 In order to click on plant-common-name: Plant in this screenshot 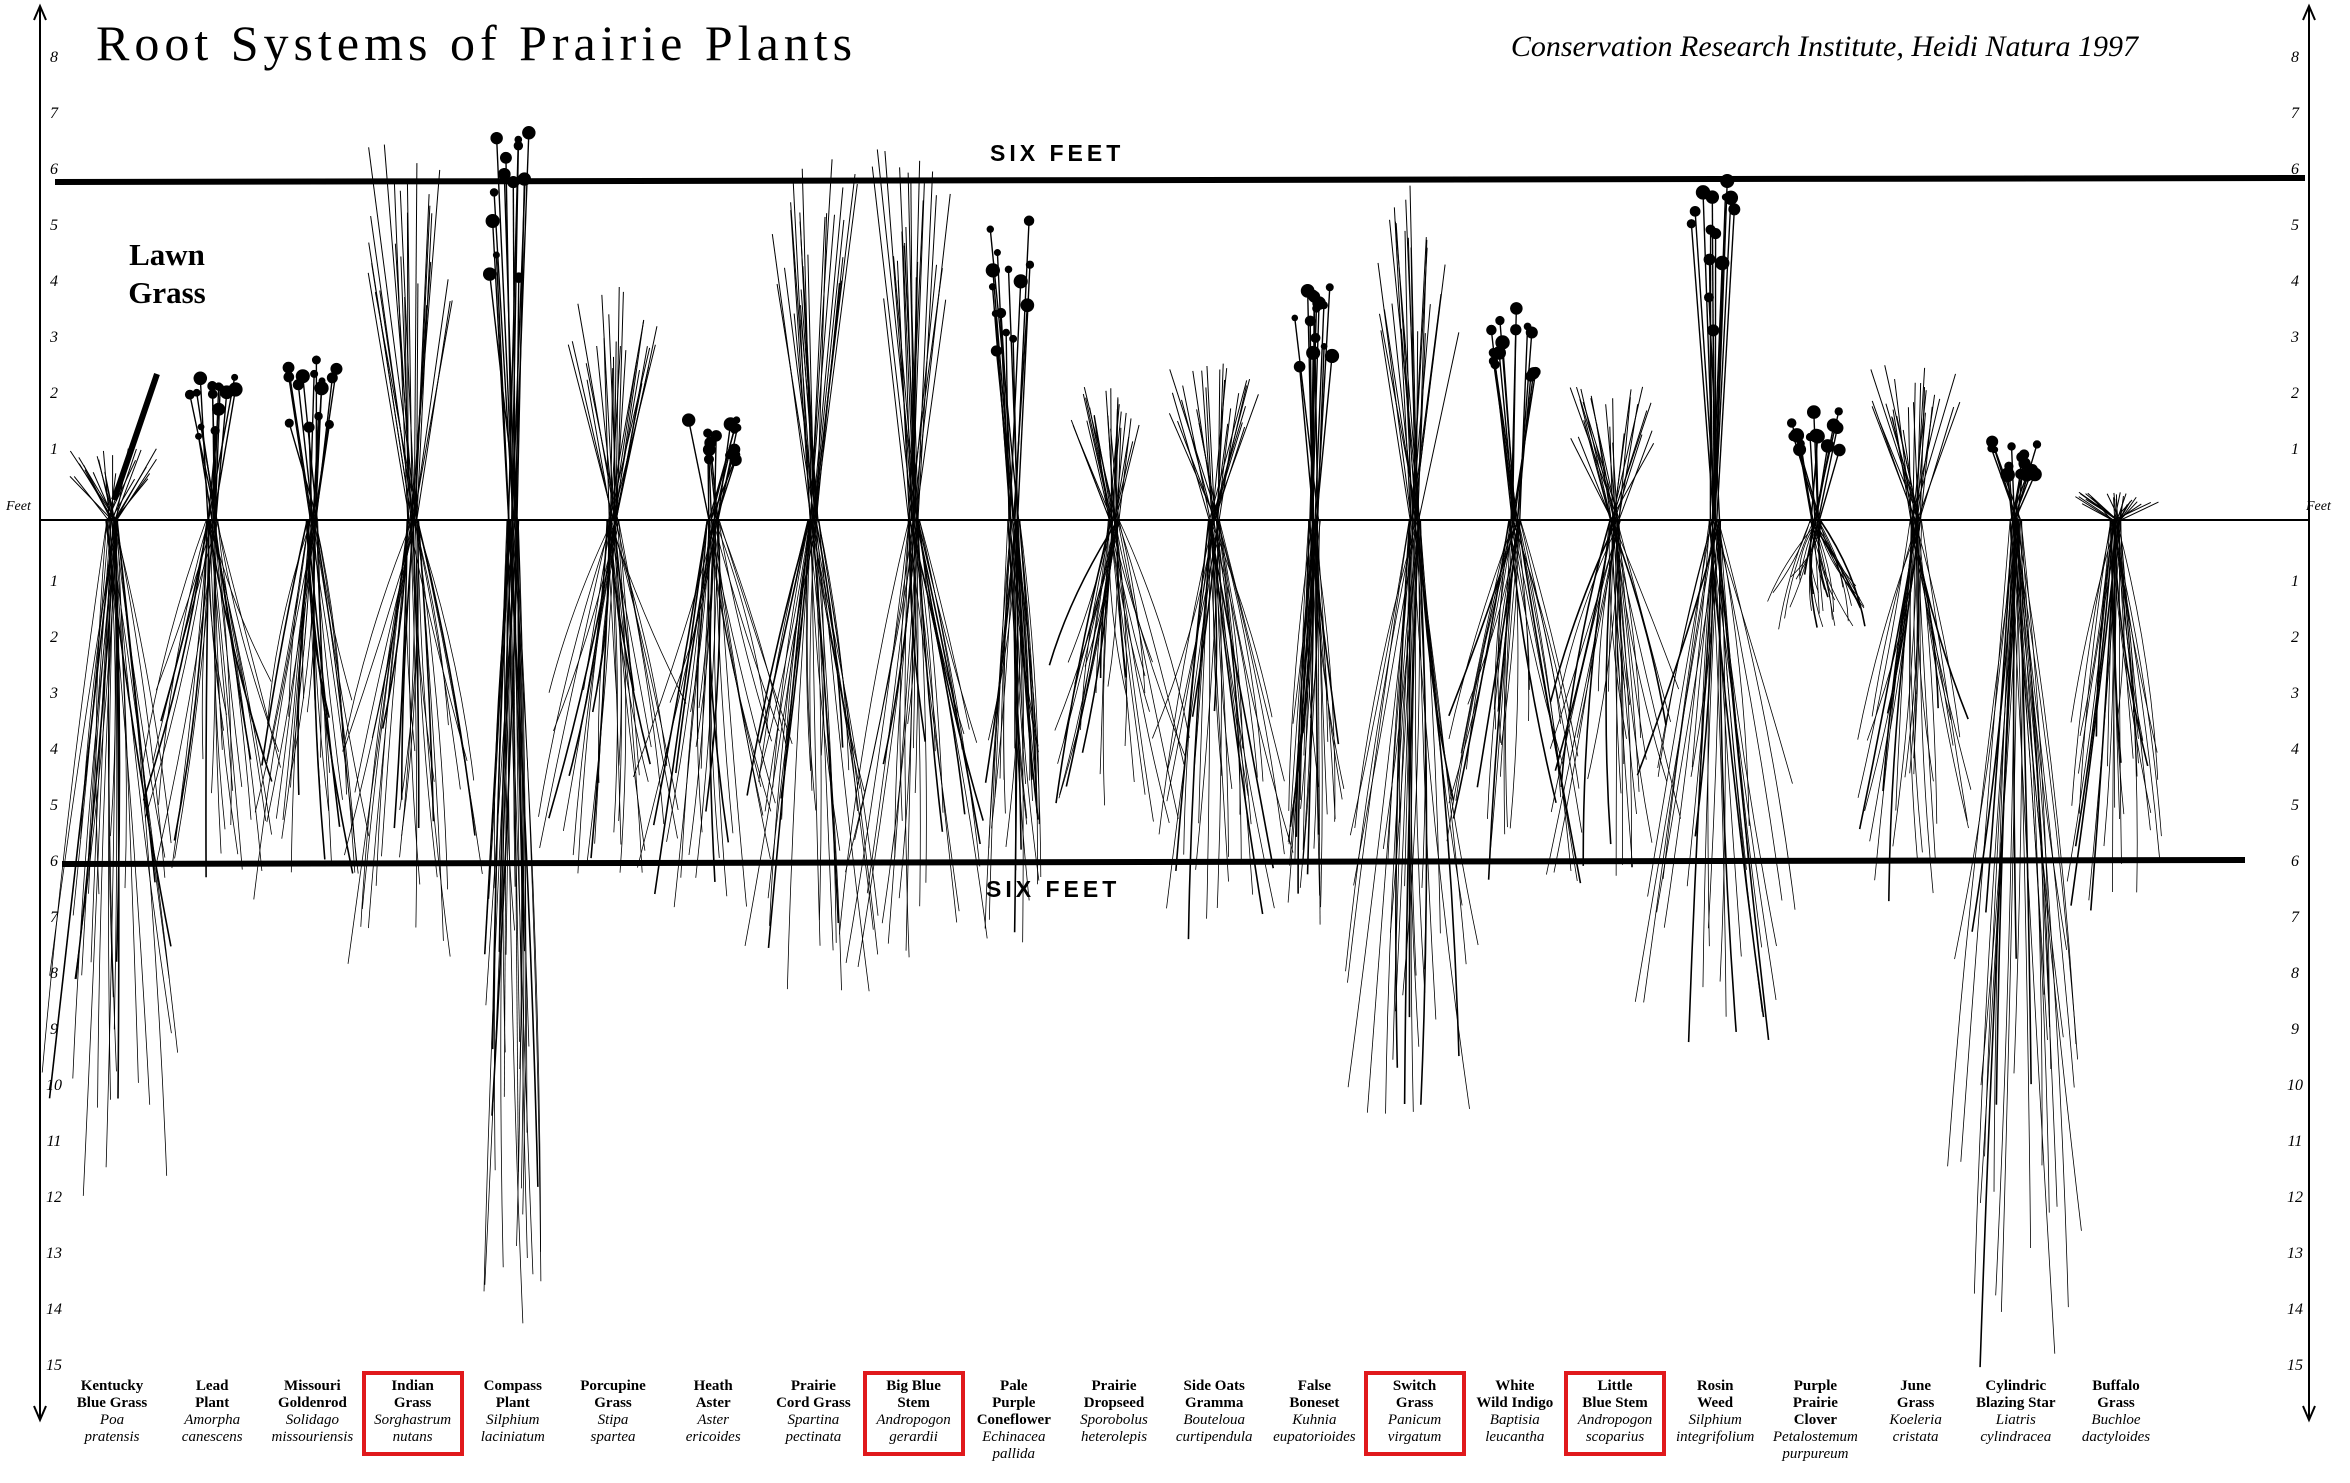, I will do `click(512, 1403)`.